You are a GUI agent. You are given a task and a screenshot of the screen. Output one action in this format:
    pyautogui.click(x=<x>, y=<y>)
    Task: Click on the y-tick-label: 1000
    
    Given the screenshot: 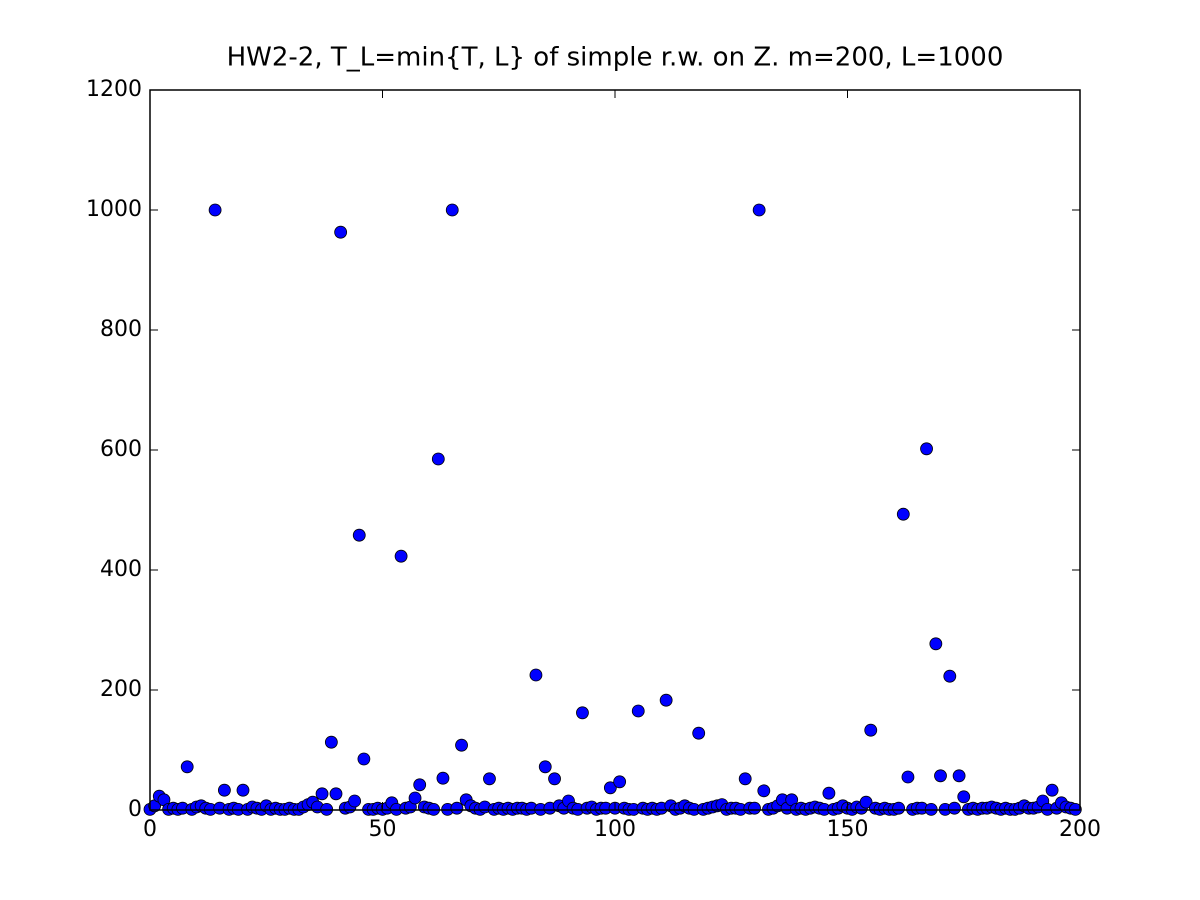 What is the action you would take?
    pyautogui.click(x=114, y=209)
    